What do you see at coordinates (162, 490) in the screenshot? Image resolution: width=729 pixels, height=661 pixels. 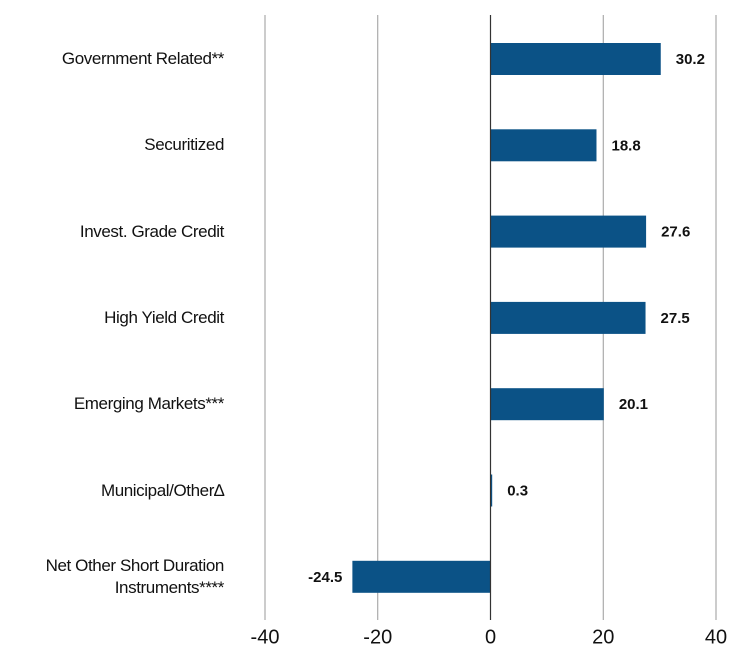 I see `category-label: Municipal/Other∆` at bounding box center [162, 490].